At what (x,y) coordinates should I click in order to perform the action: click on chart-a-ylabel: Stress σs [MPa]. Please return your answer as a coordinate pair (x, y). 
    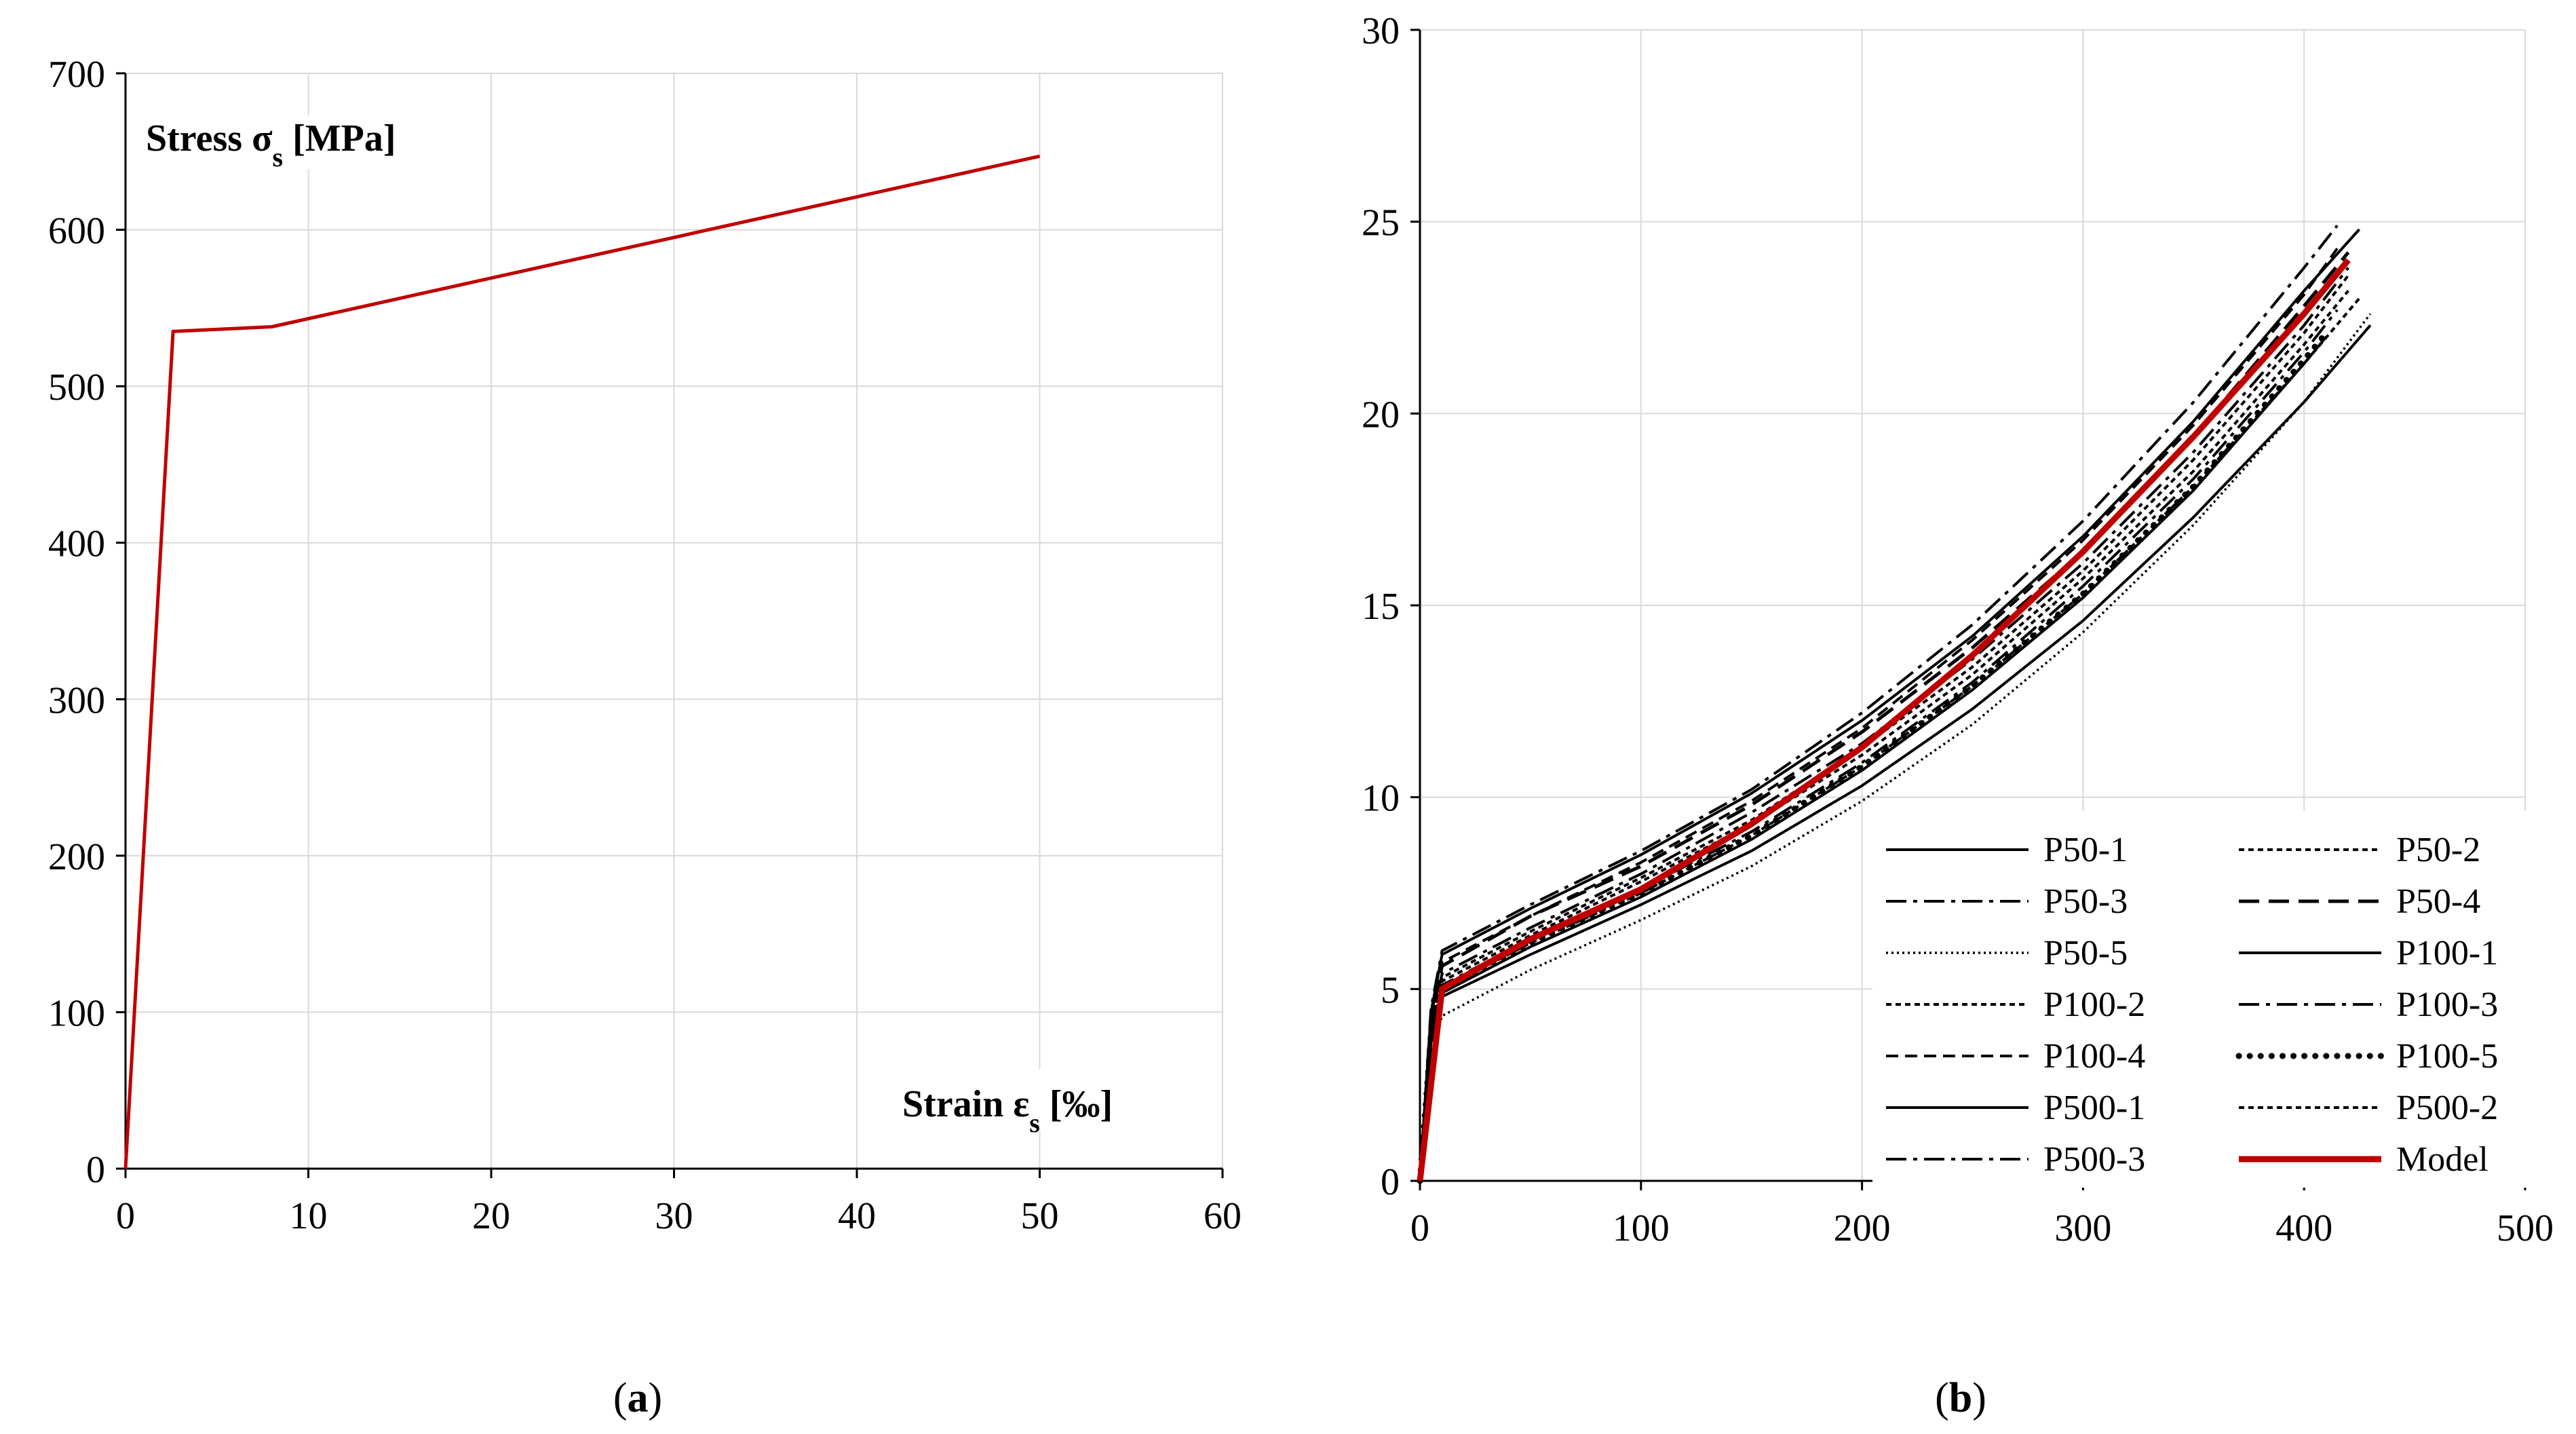
    Looking at the image, I should click on (271, 144).